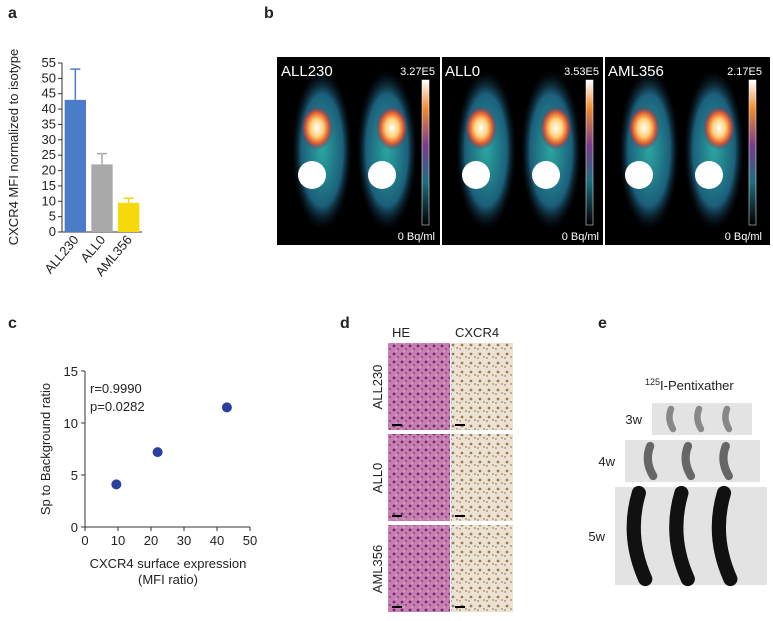  Describe the element at coordinates (116, 388) in the screenshot. I see `annotation: r=0.9990` at that location.